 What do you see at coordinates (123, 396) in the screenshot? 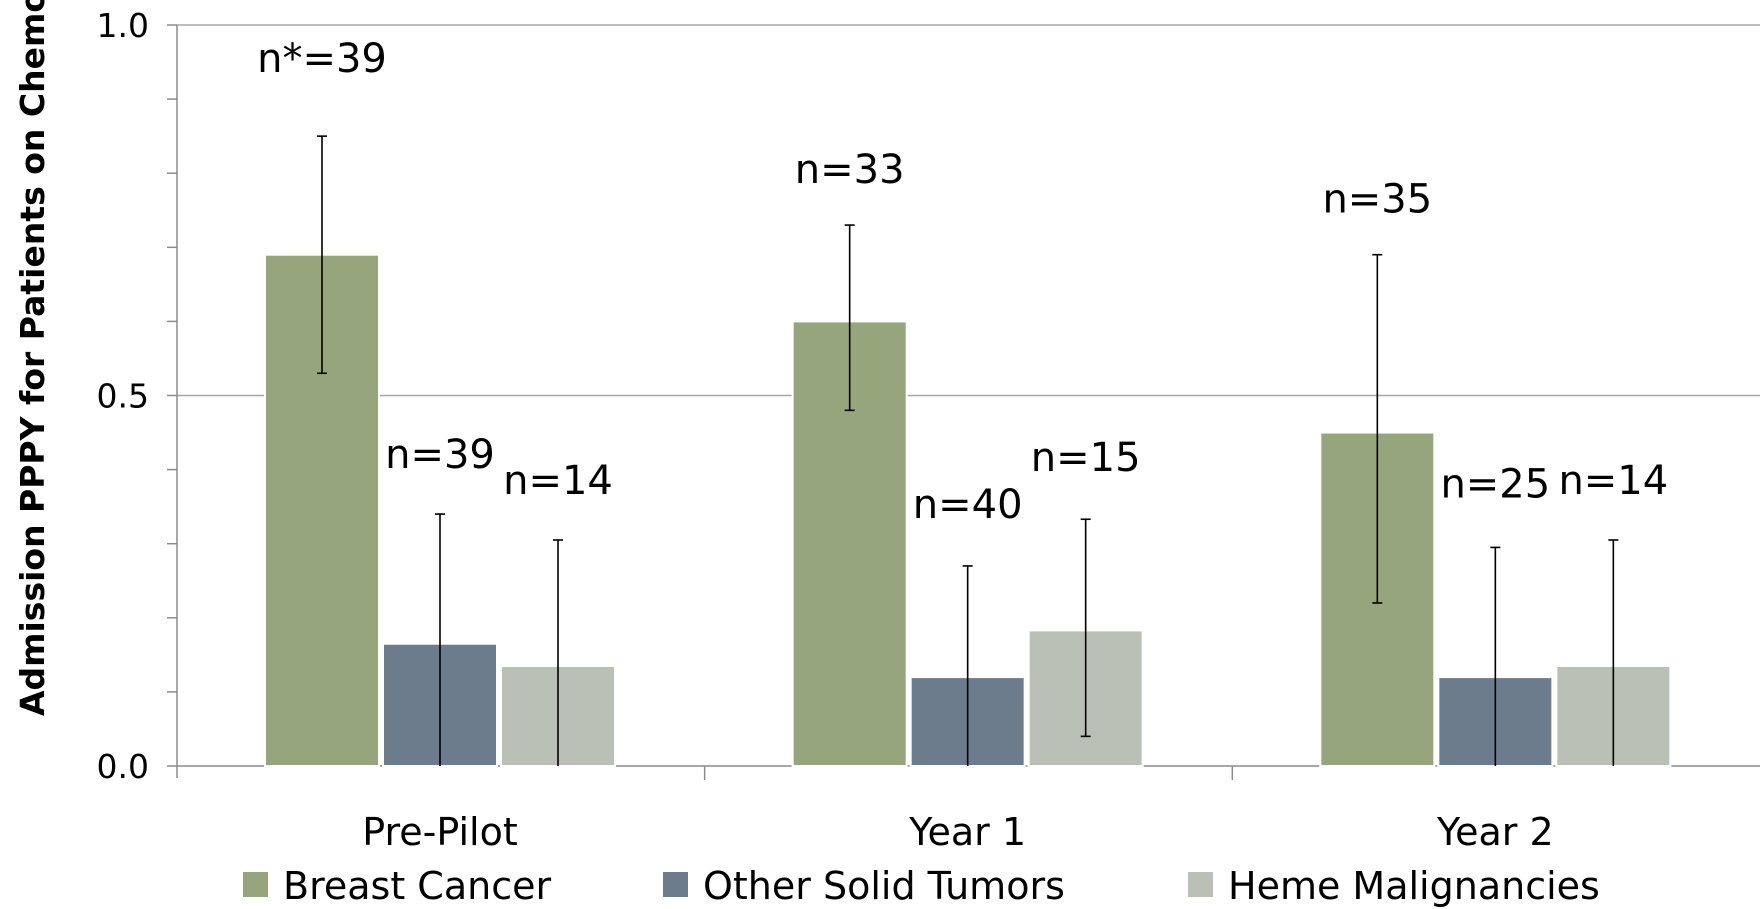
I see `y-tick-label: 0.5` at bounding box center [123, 396].